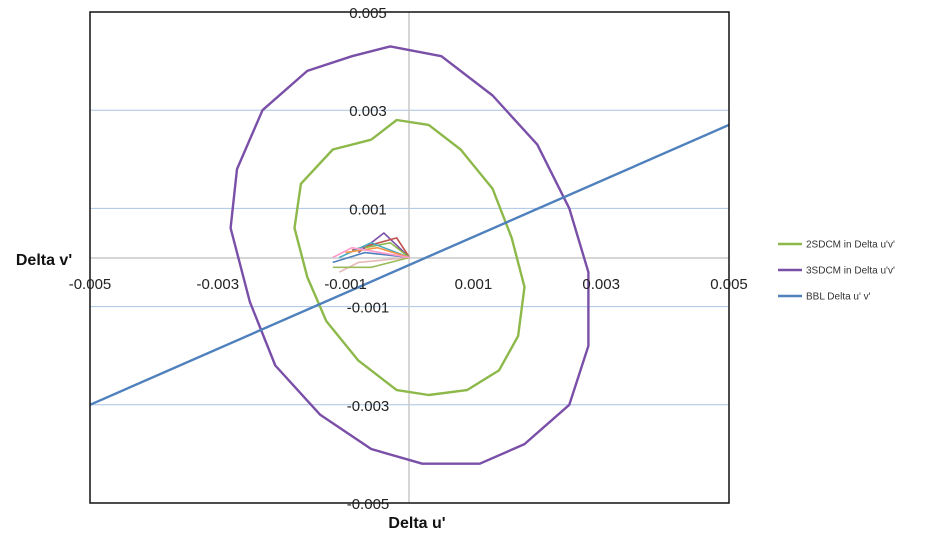  Describe the element at coordinates (416, 523) in the screenshot. I see `x-axis-title: Delta u'` at that location.